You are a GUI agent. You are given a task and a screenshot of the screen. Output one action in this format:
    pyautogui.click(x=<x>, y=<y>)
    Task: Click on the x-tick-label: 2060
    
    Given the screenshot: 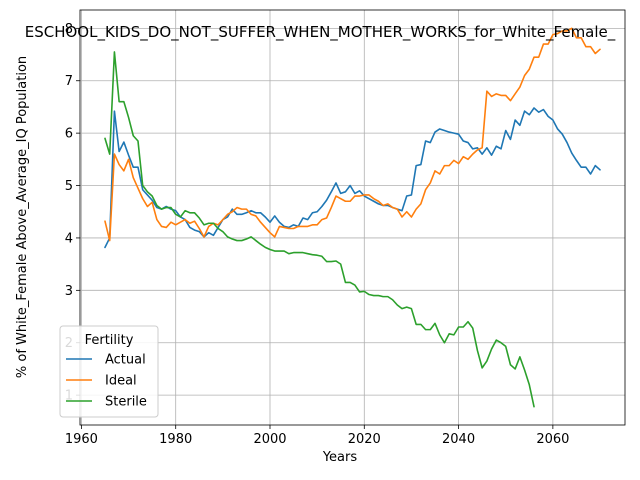 What is the action you would take?
    pyautogui.click(x=552, y=439)
    